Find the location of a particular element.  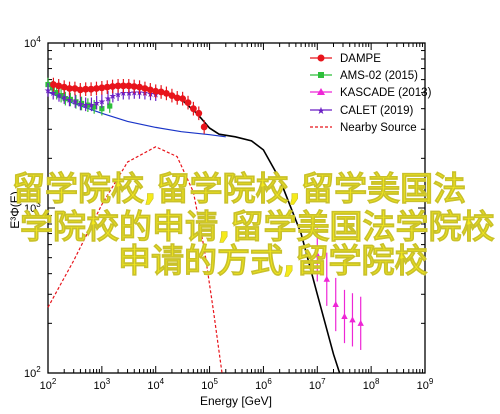

legend-marker-dampe is located at coordinates (321, 58).